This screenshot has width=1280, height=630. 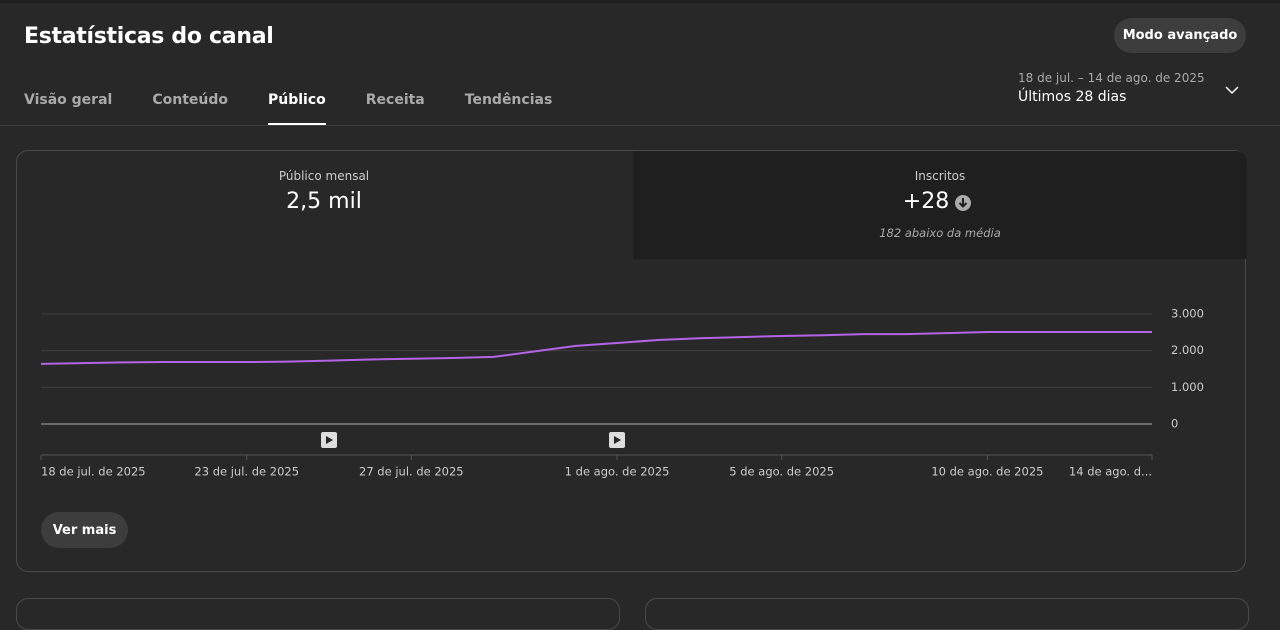 What do you see at coordinates (411, 472) in the screenshot?
I see `x-tick-label: 27 de jul. de 2025` at bounding box center [411, 472].